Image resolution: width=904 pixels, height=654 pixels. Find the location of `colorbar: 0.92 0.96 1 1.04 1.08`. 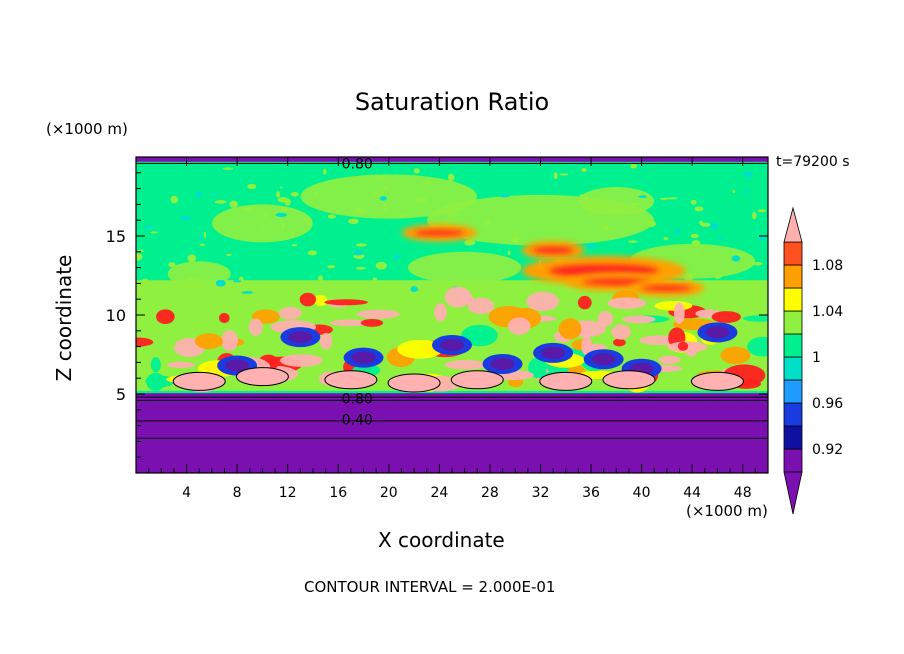

colorbar: 0.92 0.96 1 1.04 1.08 is located at coordinates (813, 360).